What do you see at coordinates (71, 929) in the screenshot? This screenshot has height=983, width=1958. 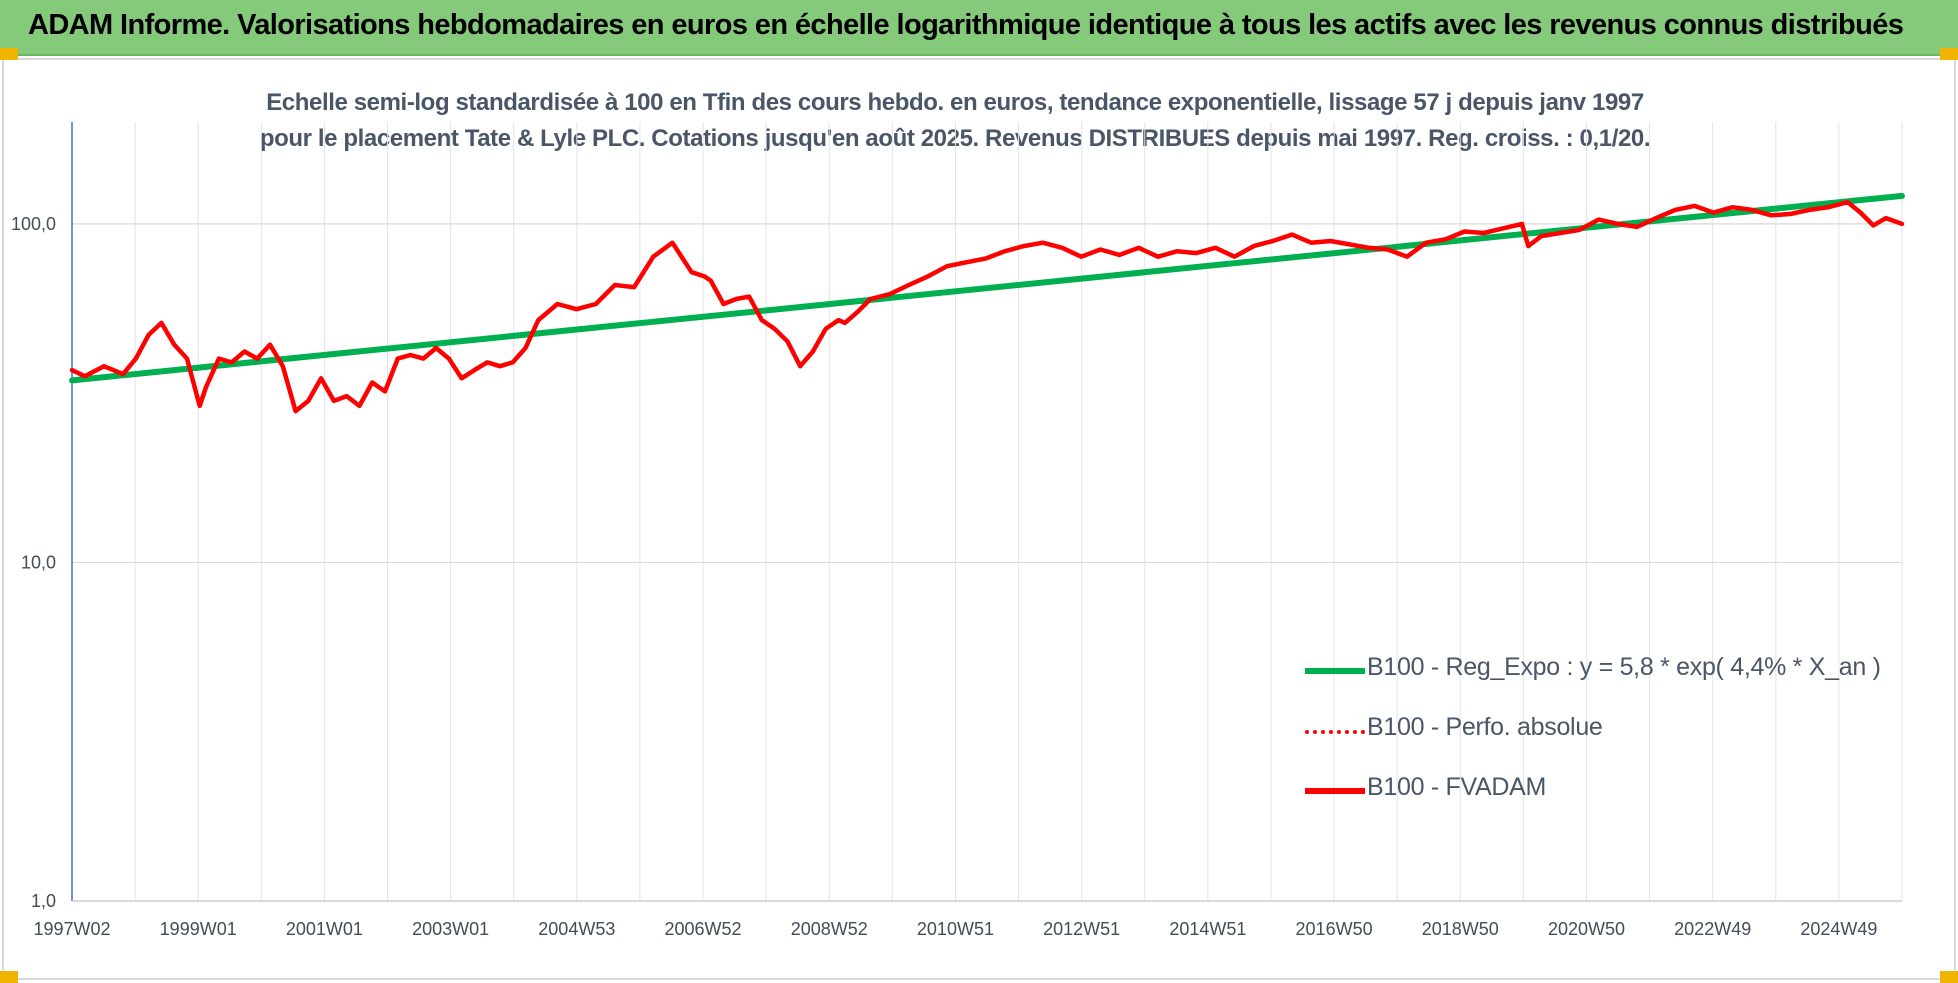 I see `x-tick-label: 1997W02` at bounding box center [71, 929].